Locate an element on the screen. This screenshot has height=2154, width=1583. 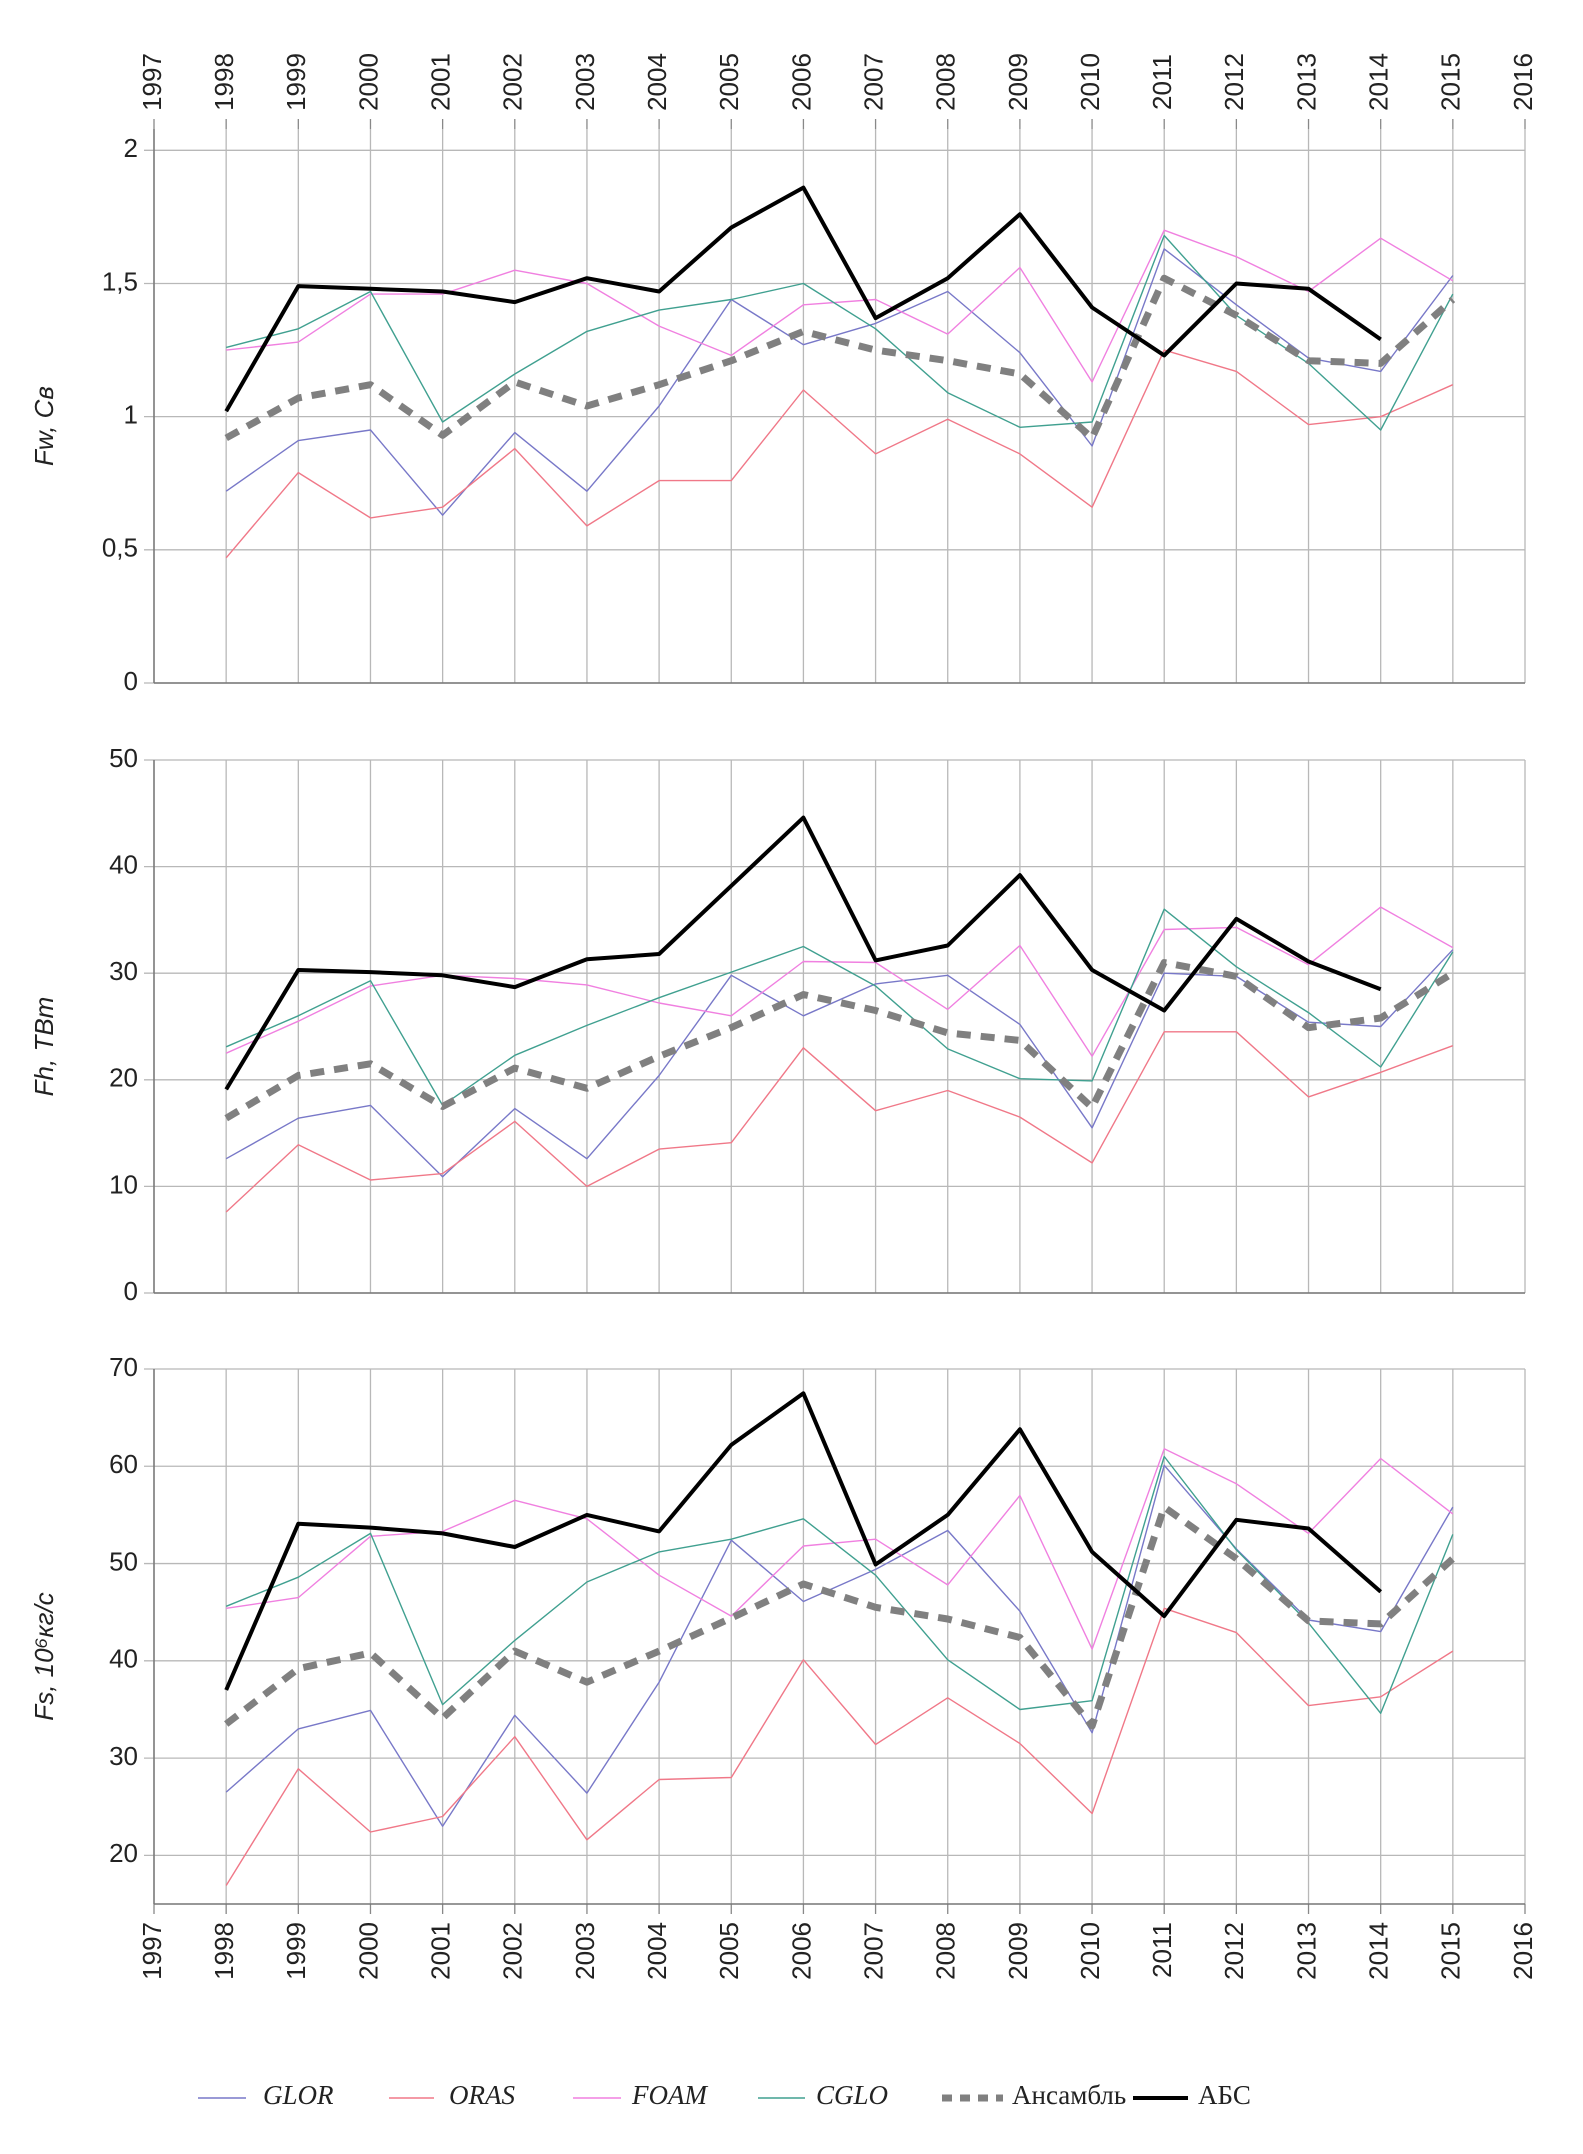
y-tick-label: 70 is located at coordinates (123, 1367).